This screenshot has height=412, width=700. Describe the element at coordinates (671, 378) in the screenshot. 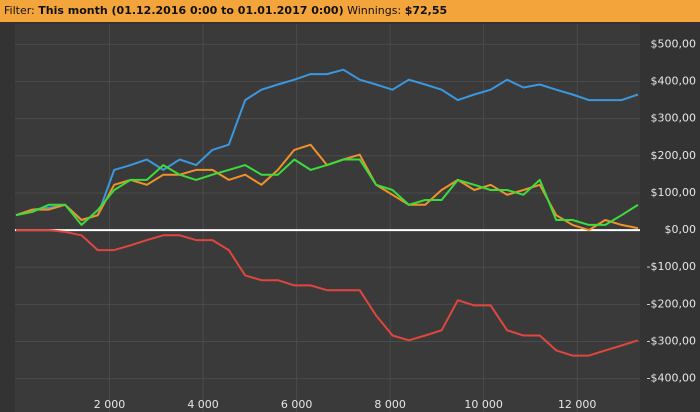

I see `y-tick-label: -$400,00` at that location.